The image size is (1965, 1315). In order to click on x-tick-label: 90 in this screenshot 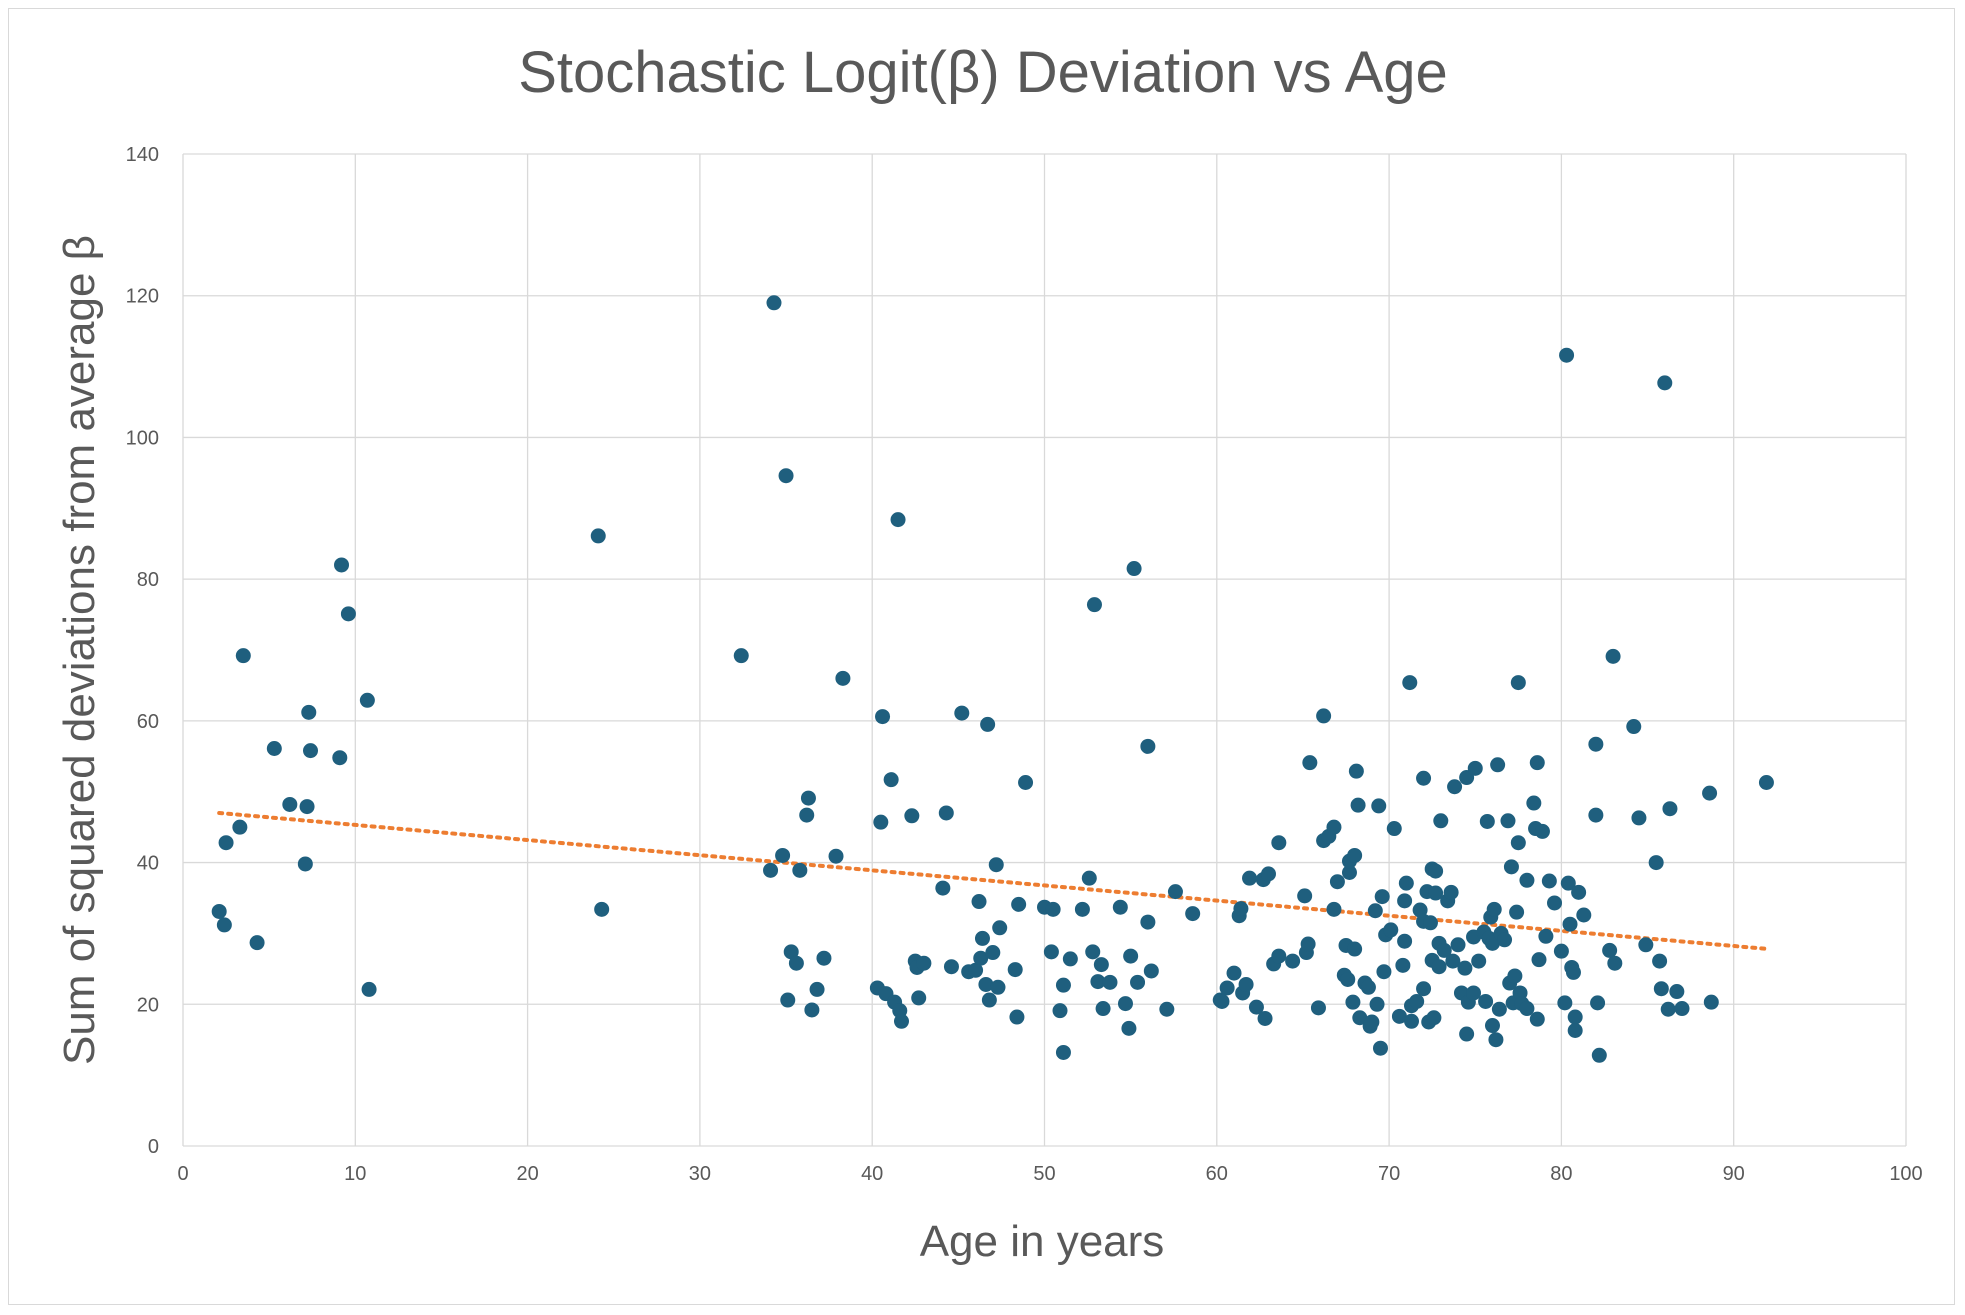, I will do `click(1734, 1174)`.